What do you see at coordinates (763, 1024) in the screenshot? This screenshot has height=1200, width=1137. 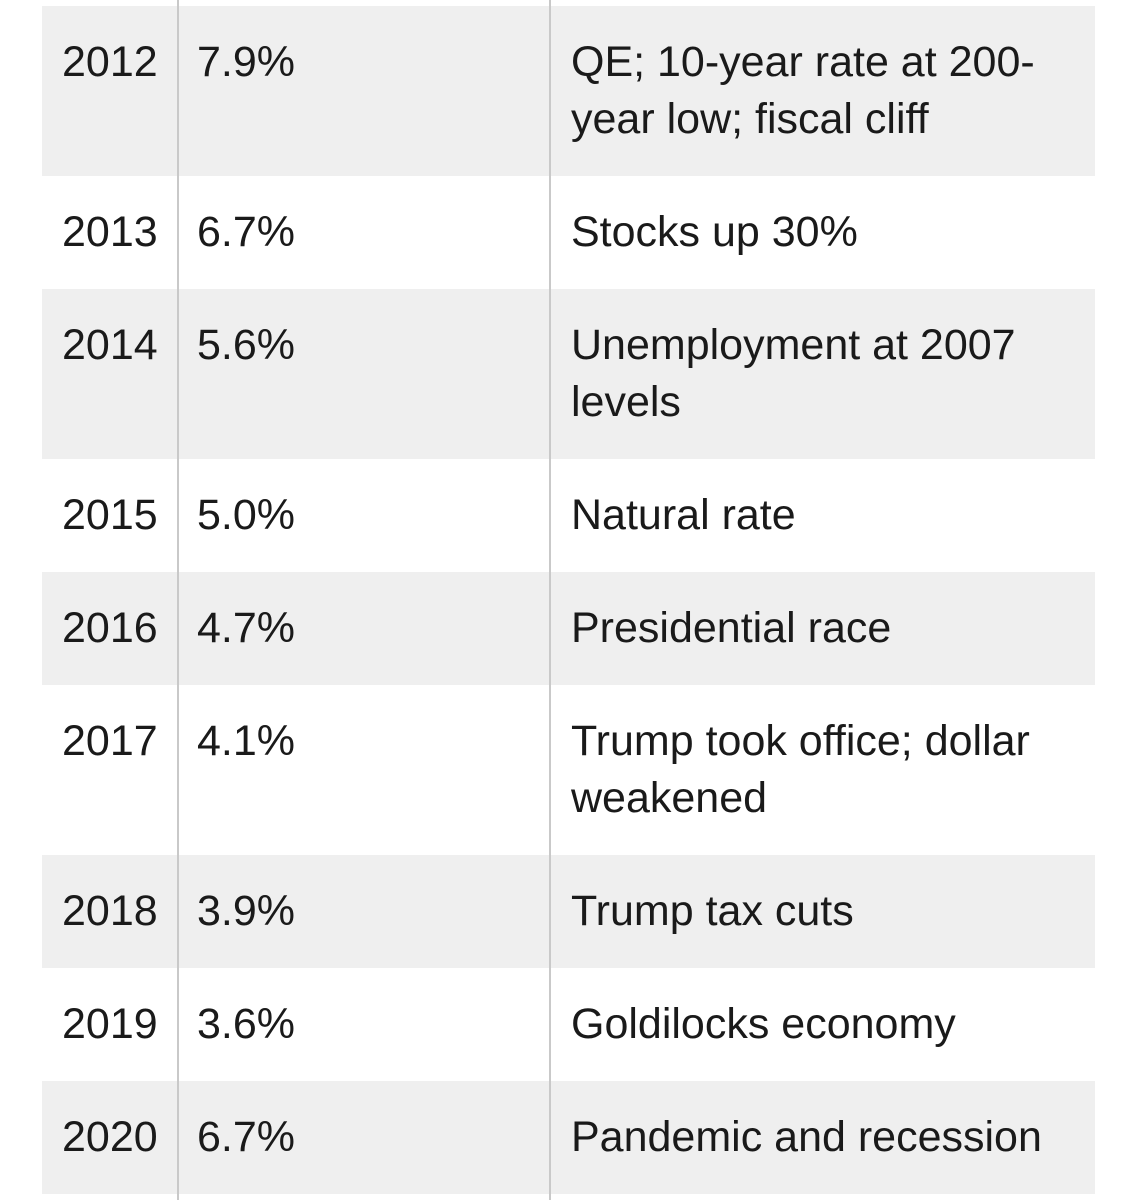 I see `note-cell: Goldilocks economy` at bounding box center [763, 1024].